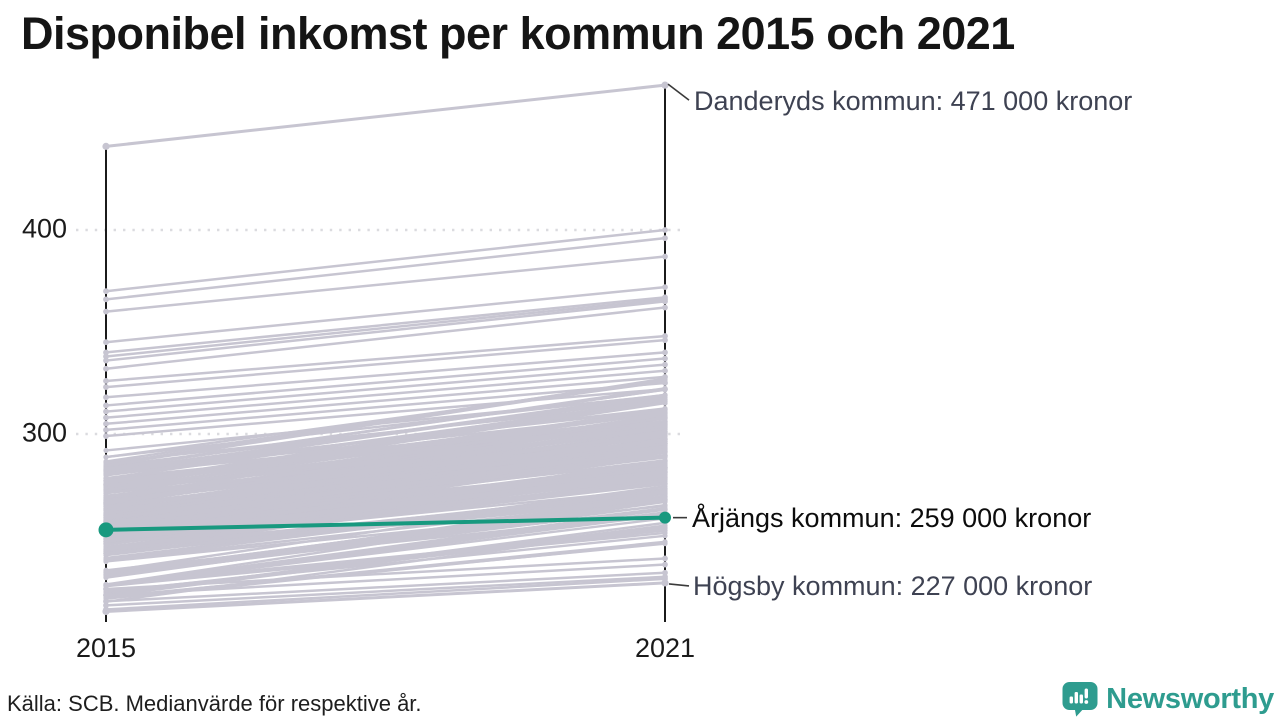 The image size is (1280, 720). What do you see at coordinates (913, 101) in the screenshot?
I see `annotation-danderyd: Danderyds kommun: 471 000 kronor` at bounding box center [913, 101].